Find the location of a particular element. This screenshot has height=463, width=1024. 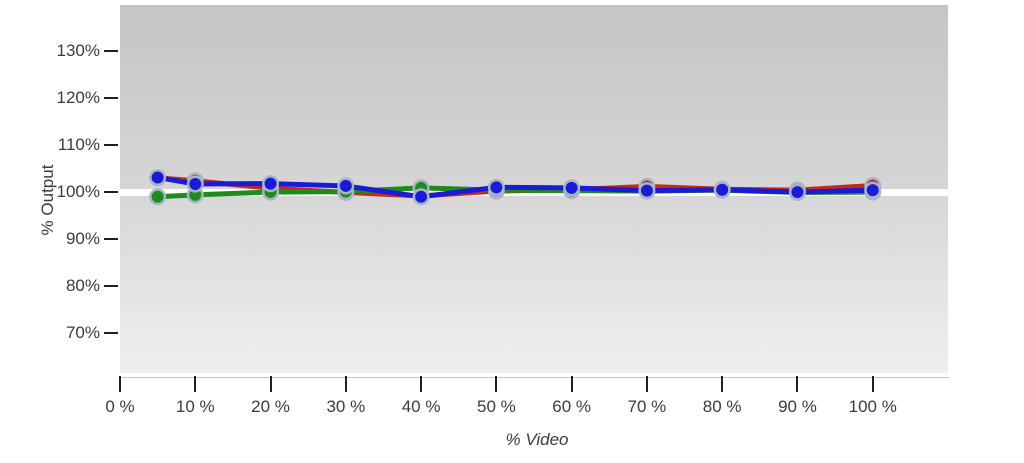

x-tick-label-60: 60 % is located at coordinates (571, 406).